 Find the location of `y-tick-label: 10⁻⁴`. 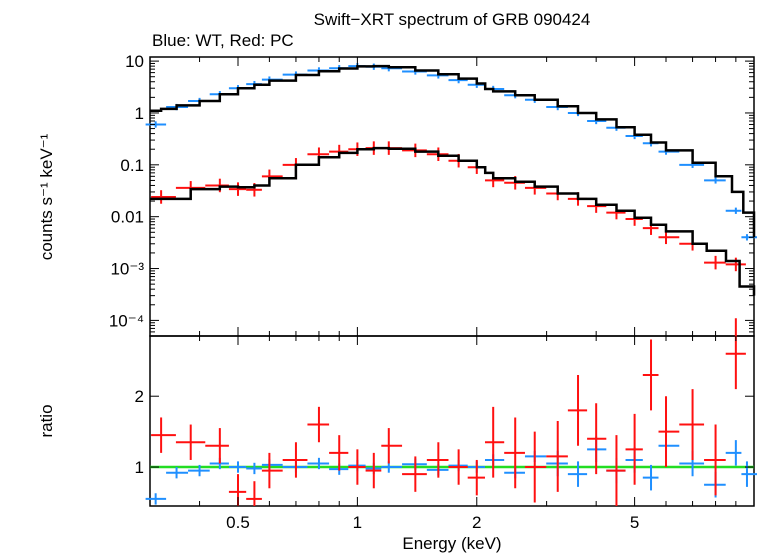

y-tick-label: 10⁻⁴ is located at coordinates (126, 320).